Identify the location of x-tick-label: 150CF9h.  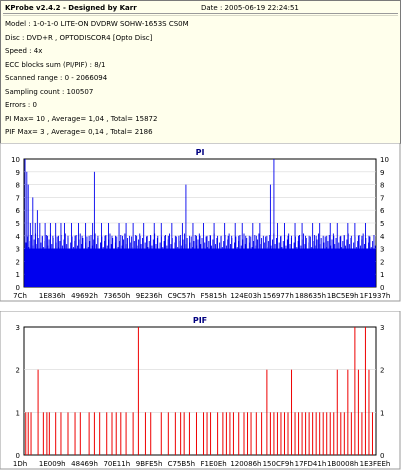
(278, 464).